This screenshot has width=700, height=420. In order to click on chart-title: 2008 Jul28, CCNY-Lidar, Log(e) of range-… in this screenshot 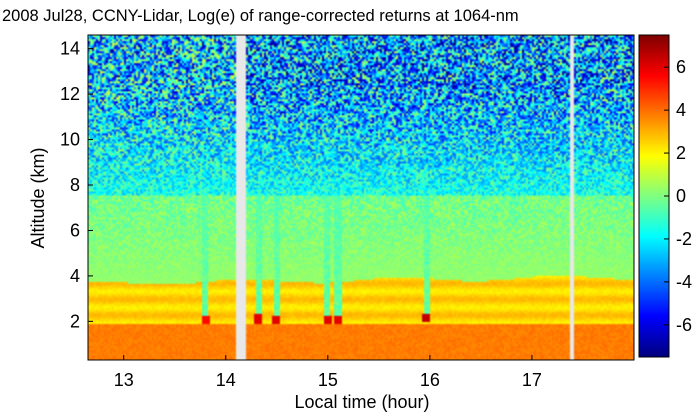, I will do `click(260, 16)`.